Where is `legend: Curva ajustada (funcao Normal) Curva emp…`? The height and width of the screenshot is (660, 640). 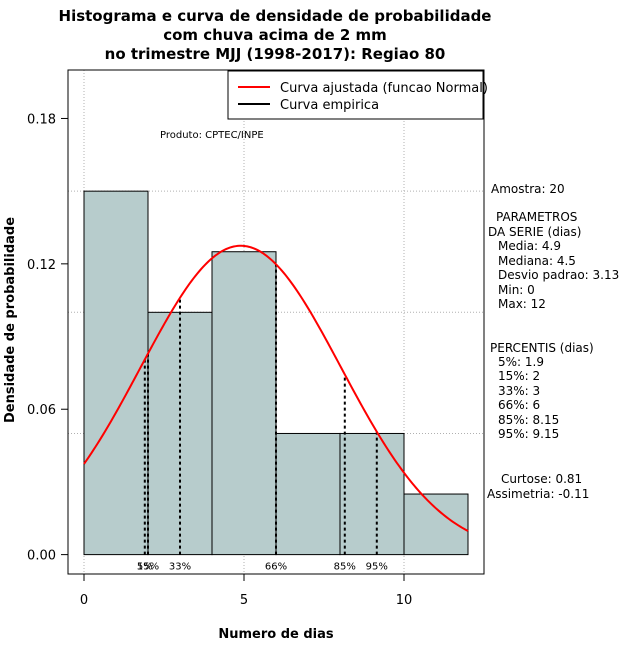 legend: Curva ajustada (funcao Normal) Curva emp… is located at coordinates (357, 95).